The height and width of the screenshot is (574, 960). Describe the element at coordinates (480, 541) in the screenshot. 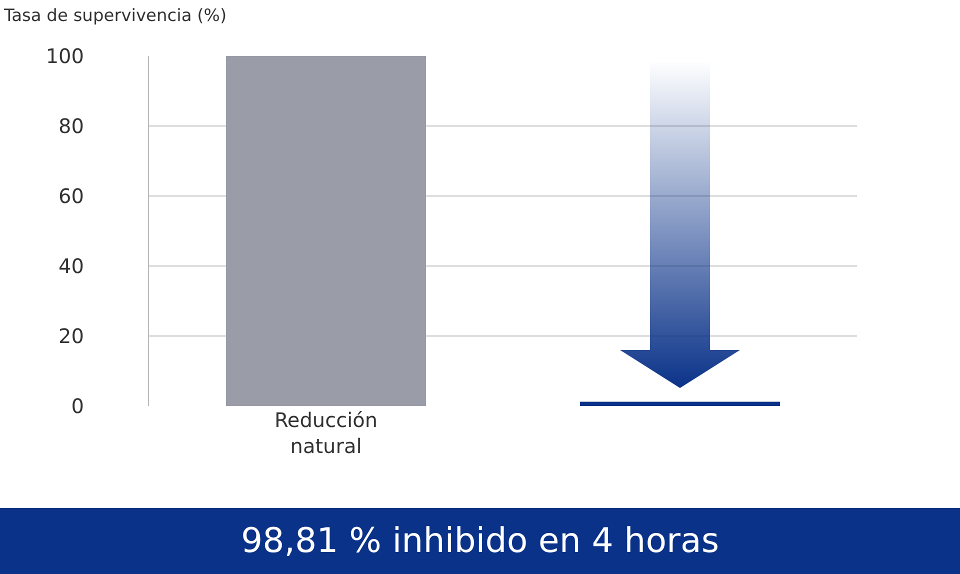

I see `text: 98,81 % inhibido en 4 horas` at that location.